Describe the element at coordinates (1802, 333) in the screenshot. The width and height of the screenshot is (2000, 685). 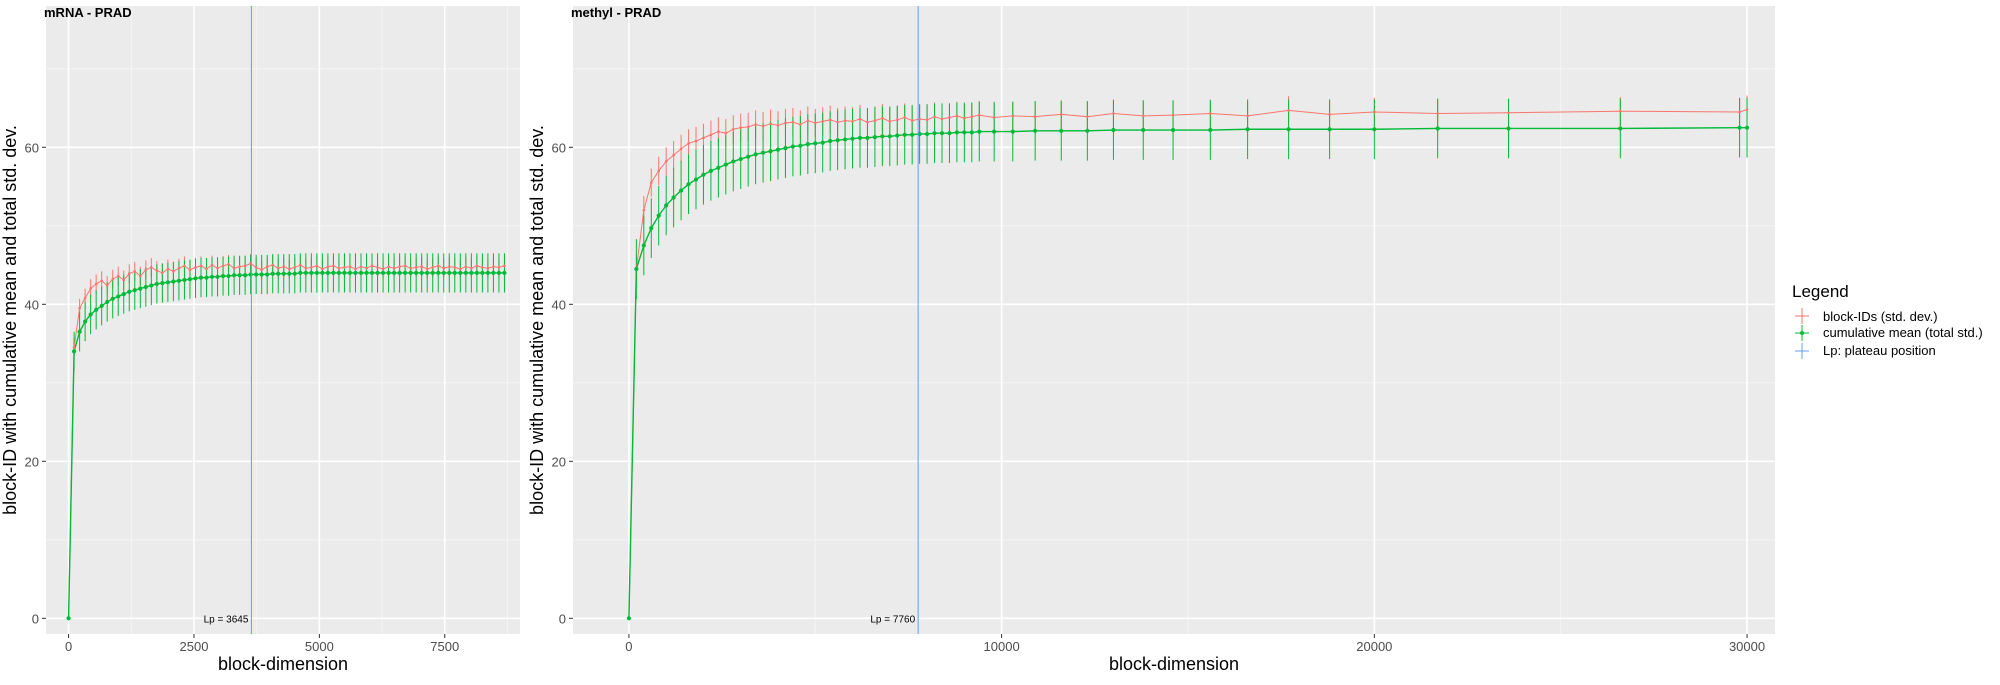
I see `legend-key-icon` at that location.